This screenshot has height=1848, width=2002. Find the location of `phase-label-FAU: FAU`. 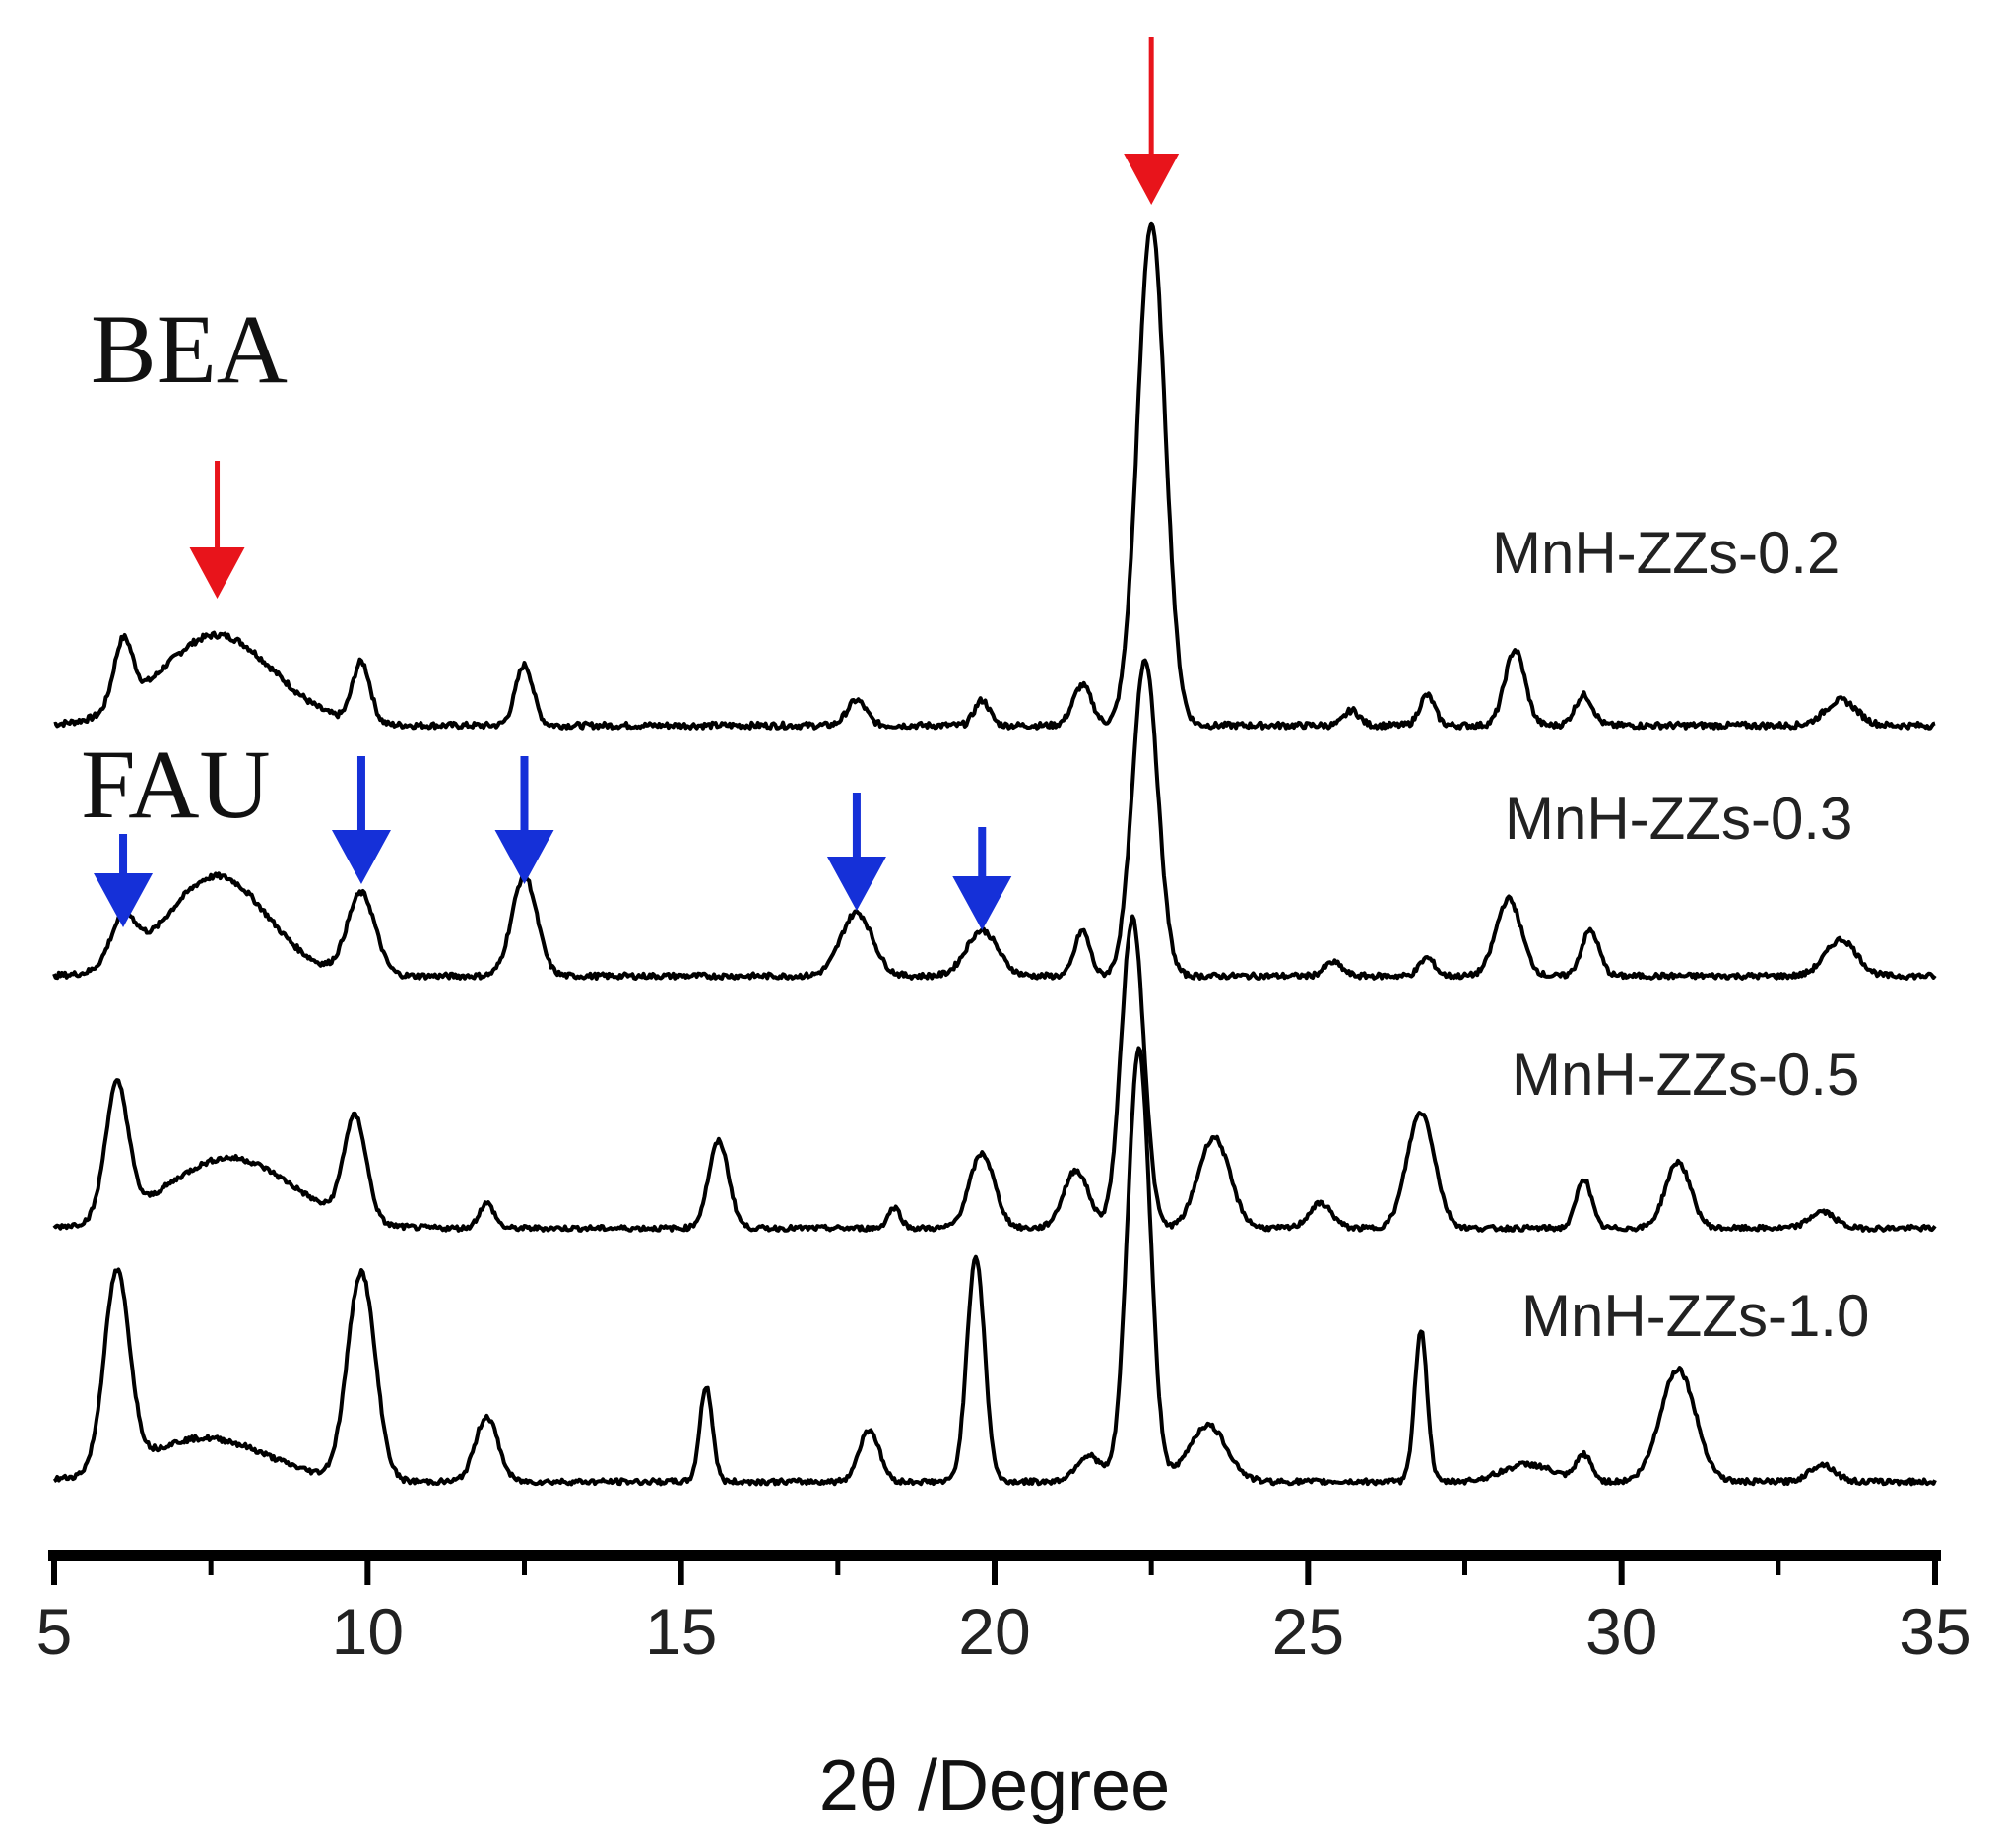

phase-label-FAU: FAU is located at coordinates (176, 784).